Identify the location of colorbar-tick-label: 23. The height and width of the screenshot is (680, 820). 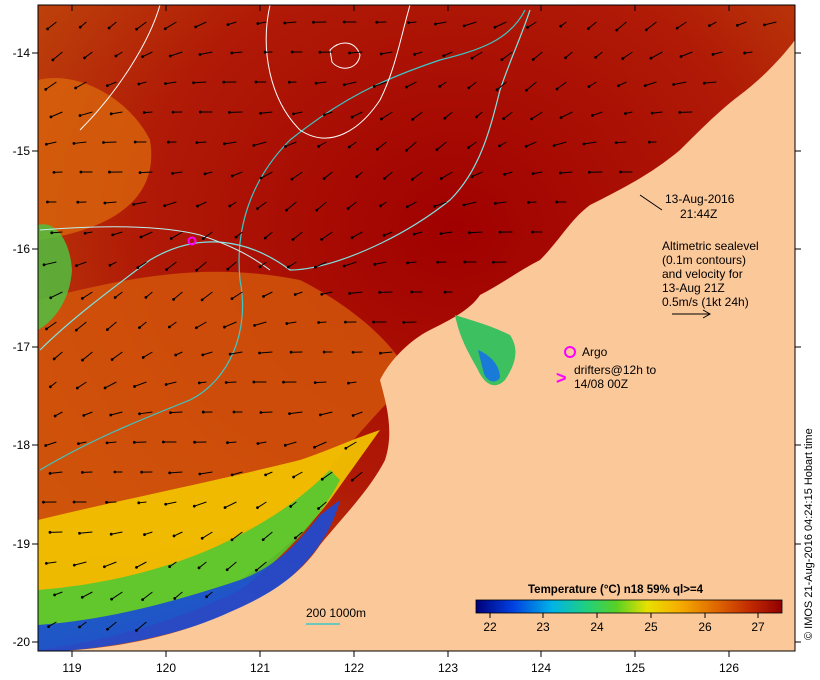
(543, 627).